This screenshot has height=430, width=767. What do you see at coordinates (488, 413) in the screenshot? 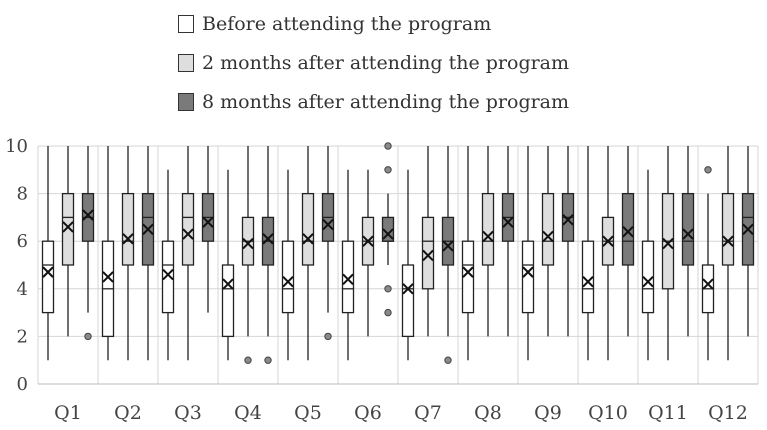
I see `x-tick-label: Q8` at bounding box center [488, 413].